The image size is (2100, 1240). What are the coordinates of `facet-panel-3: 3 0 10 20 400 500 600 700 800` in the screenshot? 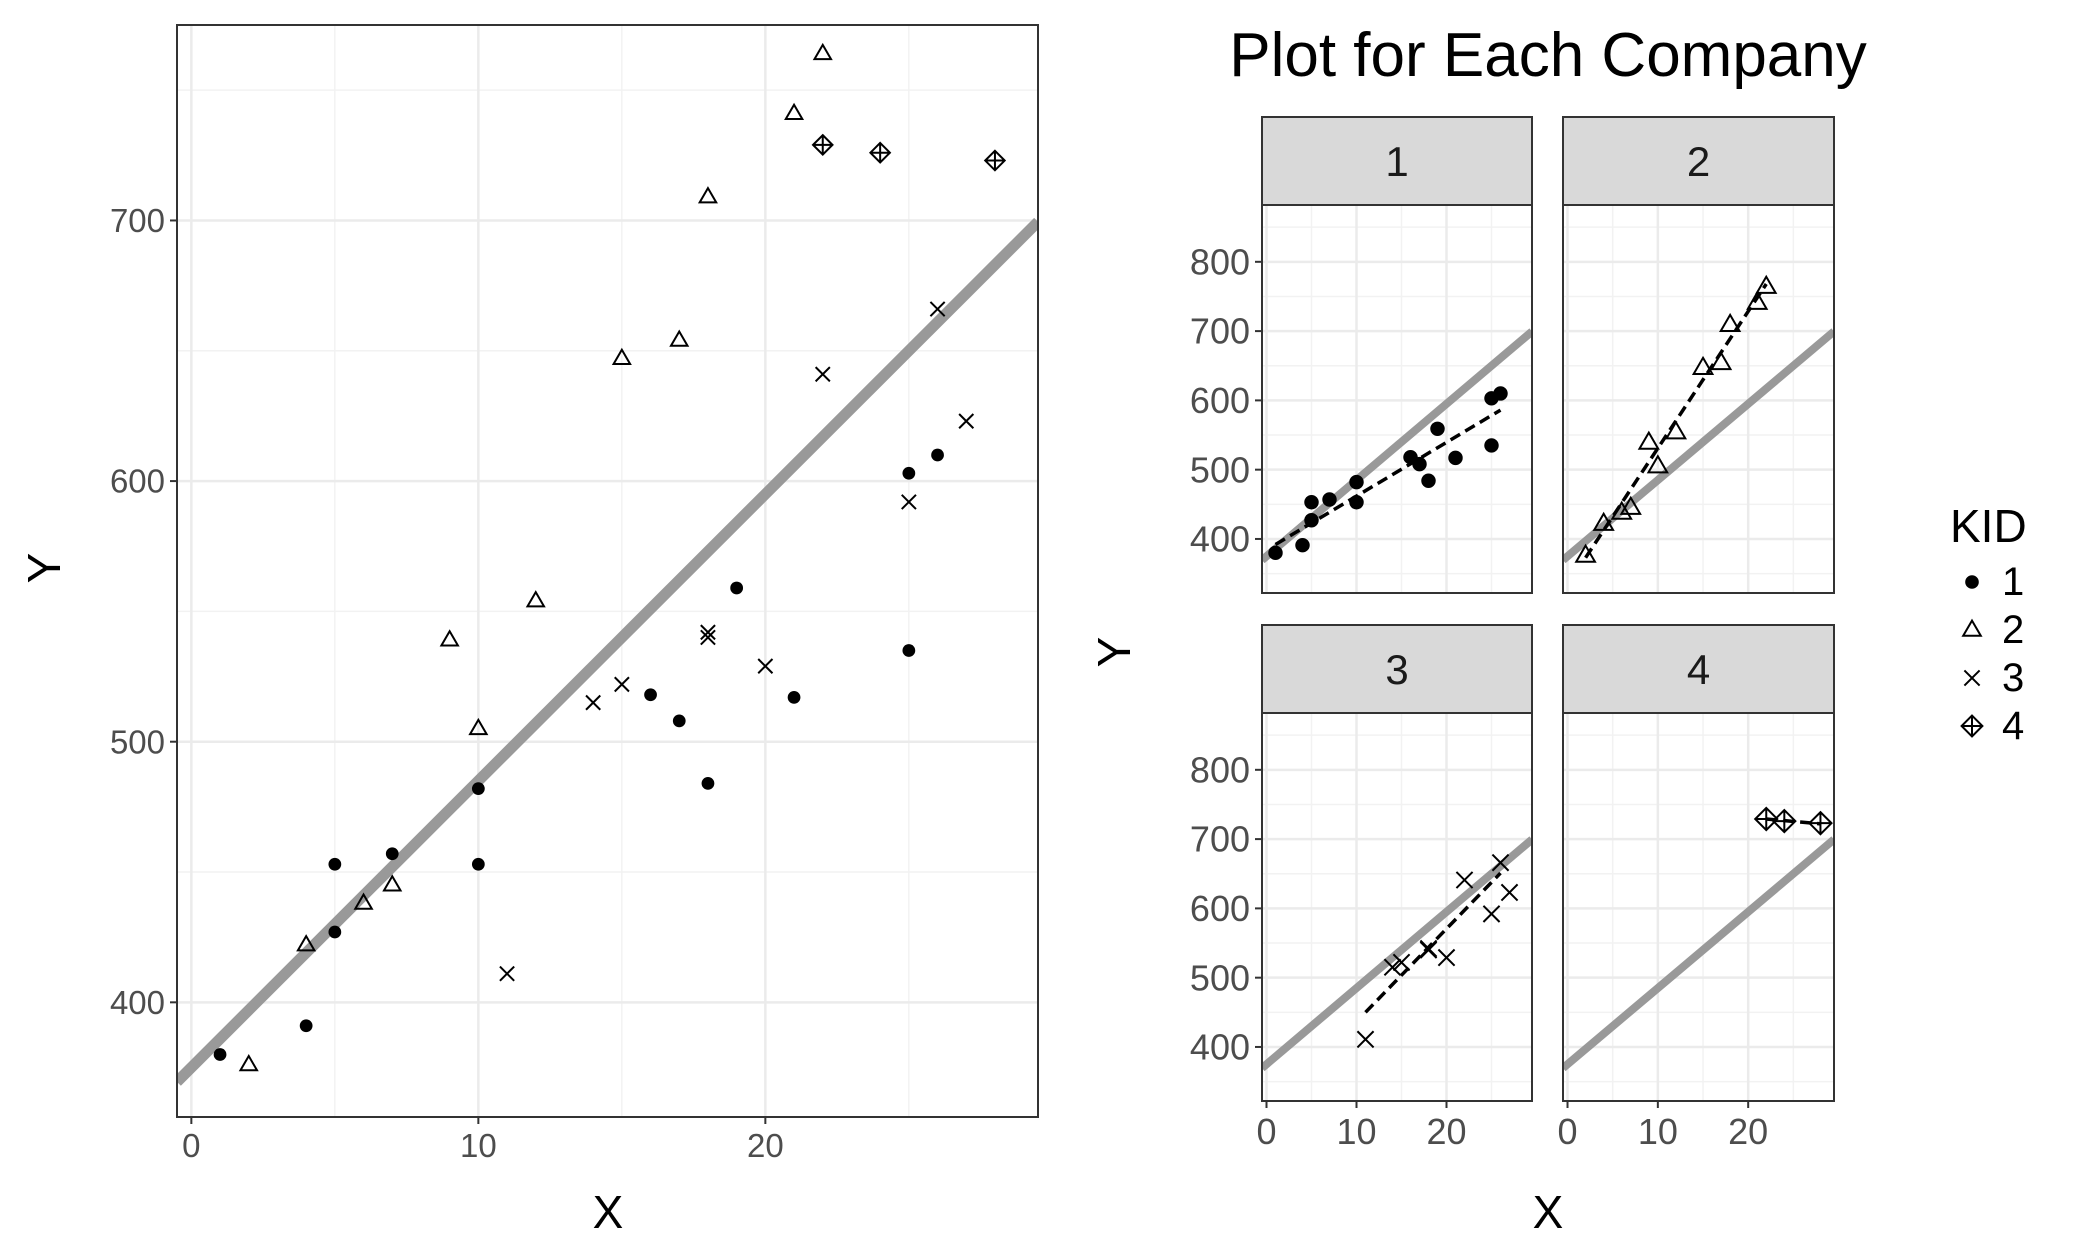 It's located at (1361, 888).